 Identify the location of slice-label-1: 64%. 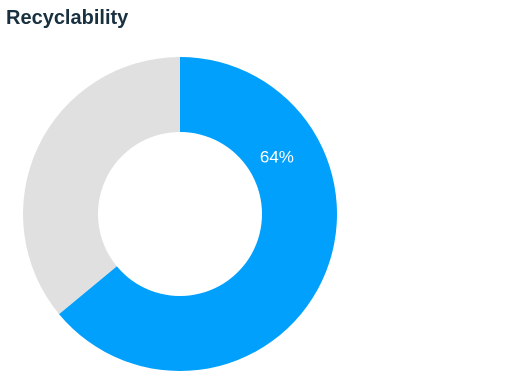
(277, 156).